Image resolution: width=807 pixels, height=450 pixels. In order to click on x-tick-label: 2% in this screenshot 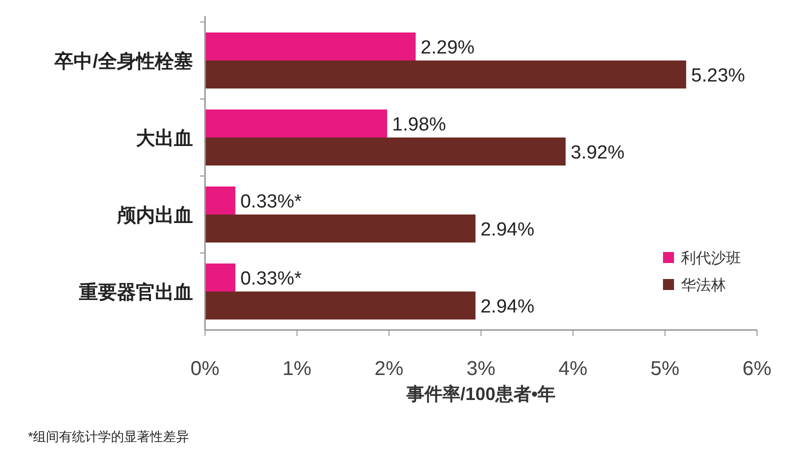, I will do `click(389, 369)`.